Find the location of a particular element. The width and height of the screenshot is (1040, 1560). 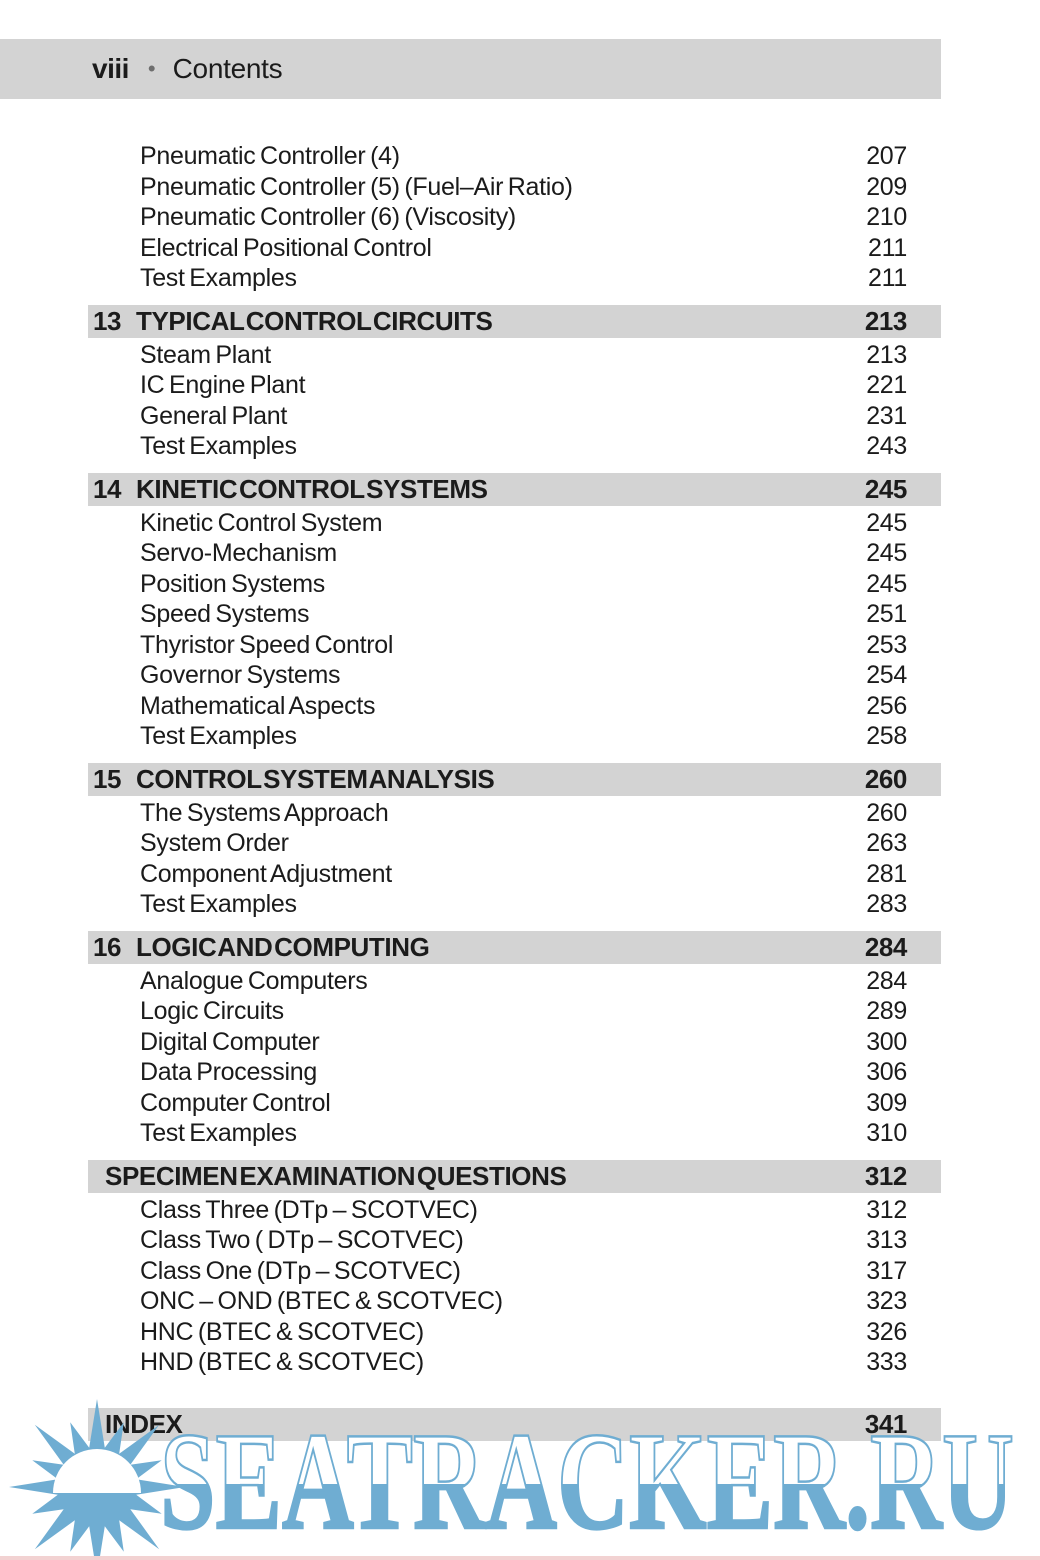

entry-page: 326 is located at coordinates (886, 1331).